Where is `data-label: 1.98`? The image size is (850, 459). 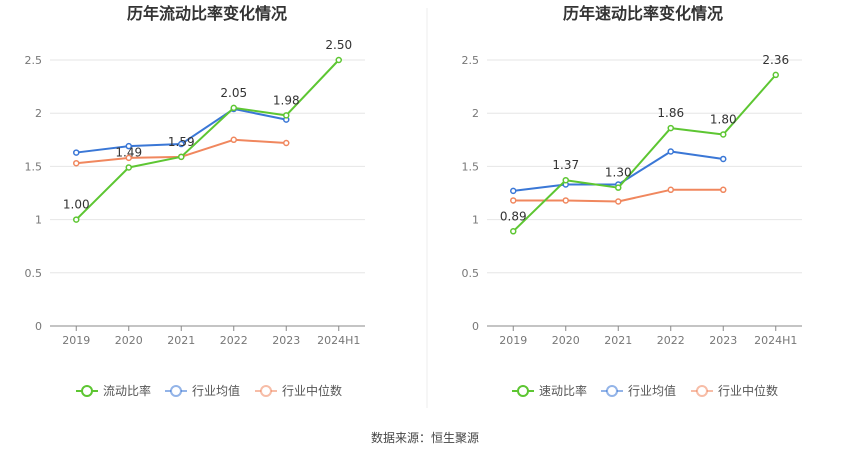 data-label: 1.98 is located at coordinates (286, 100).